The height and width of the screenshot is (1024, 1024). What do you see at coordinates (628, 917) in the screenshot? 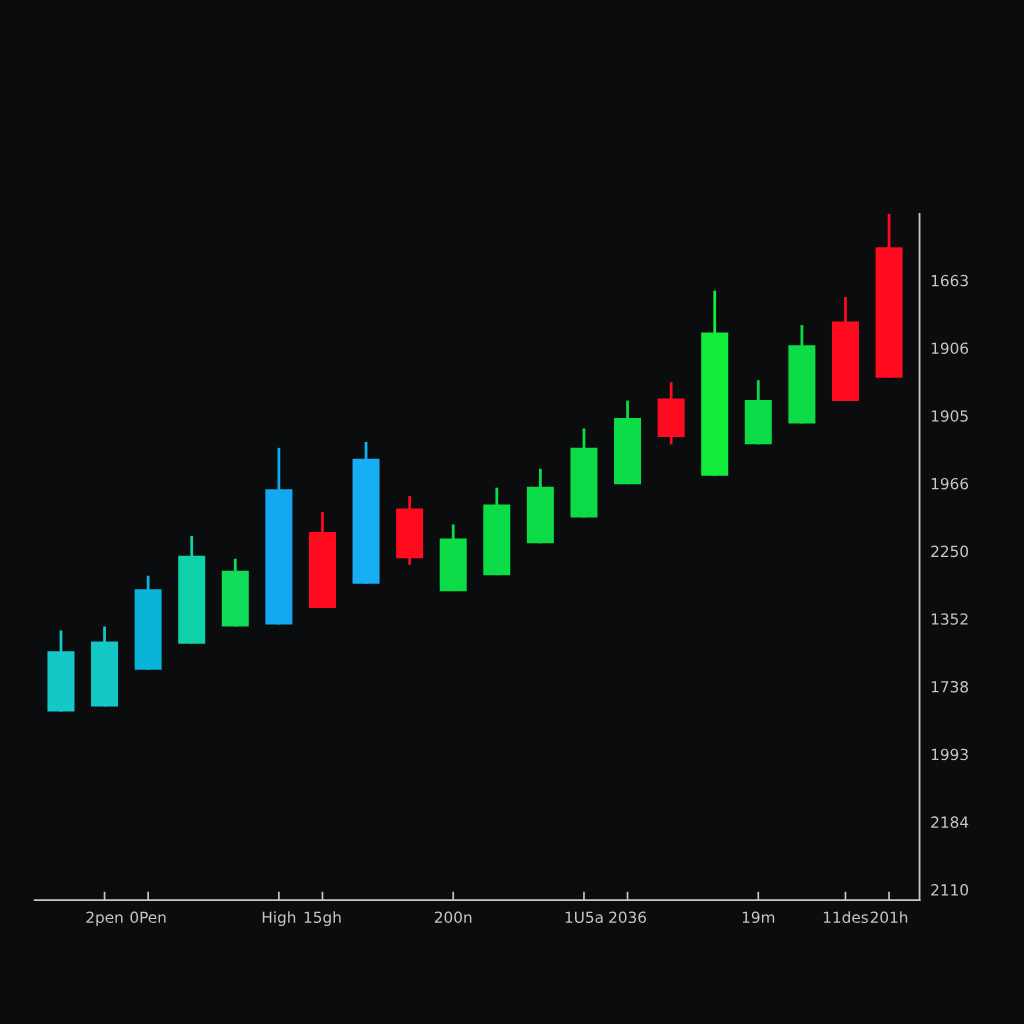
I see `x-tick-label: 2036` at bounding box center [628, 917].